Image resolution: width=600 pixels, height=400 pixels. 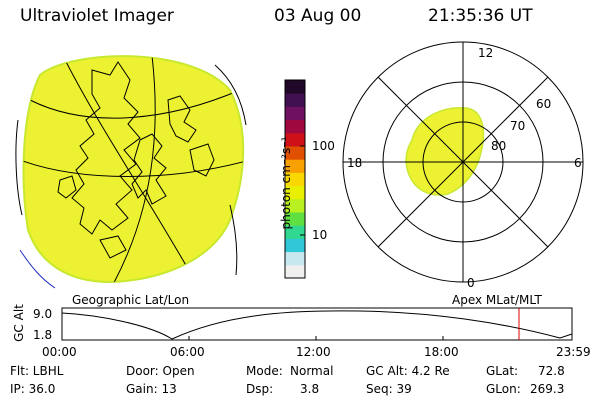 What do you see at coordinates (264, 371) in the screenshot?
I see `status-mode-label: Mode:` at bounding box center [264, 371].